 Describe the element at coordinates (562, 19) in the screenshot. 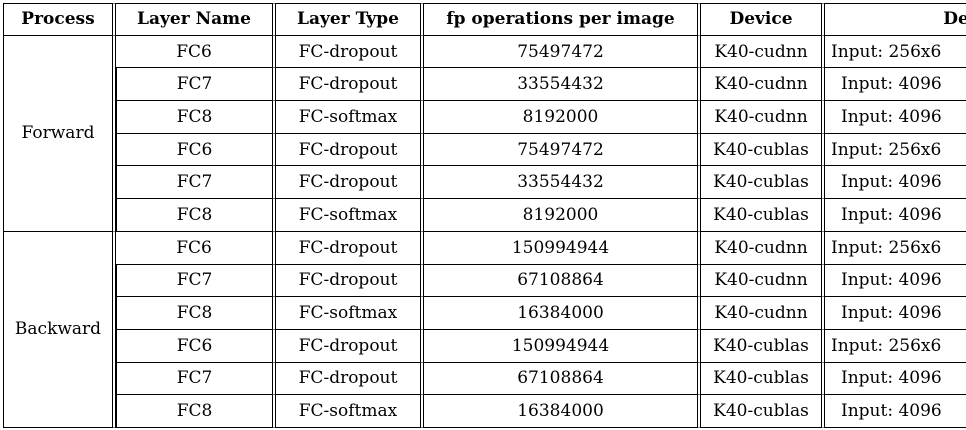

I see `header-fp-operations: fp operations per image` at that location.